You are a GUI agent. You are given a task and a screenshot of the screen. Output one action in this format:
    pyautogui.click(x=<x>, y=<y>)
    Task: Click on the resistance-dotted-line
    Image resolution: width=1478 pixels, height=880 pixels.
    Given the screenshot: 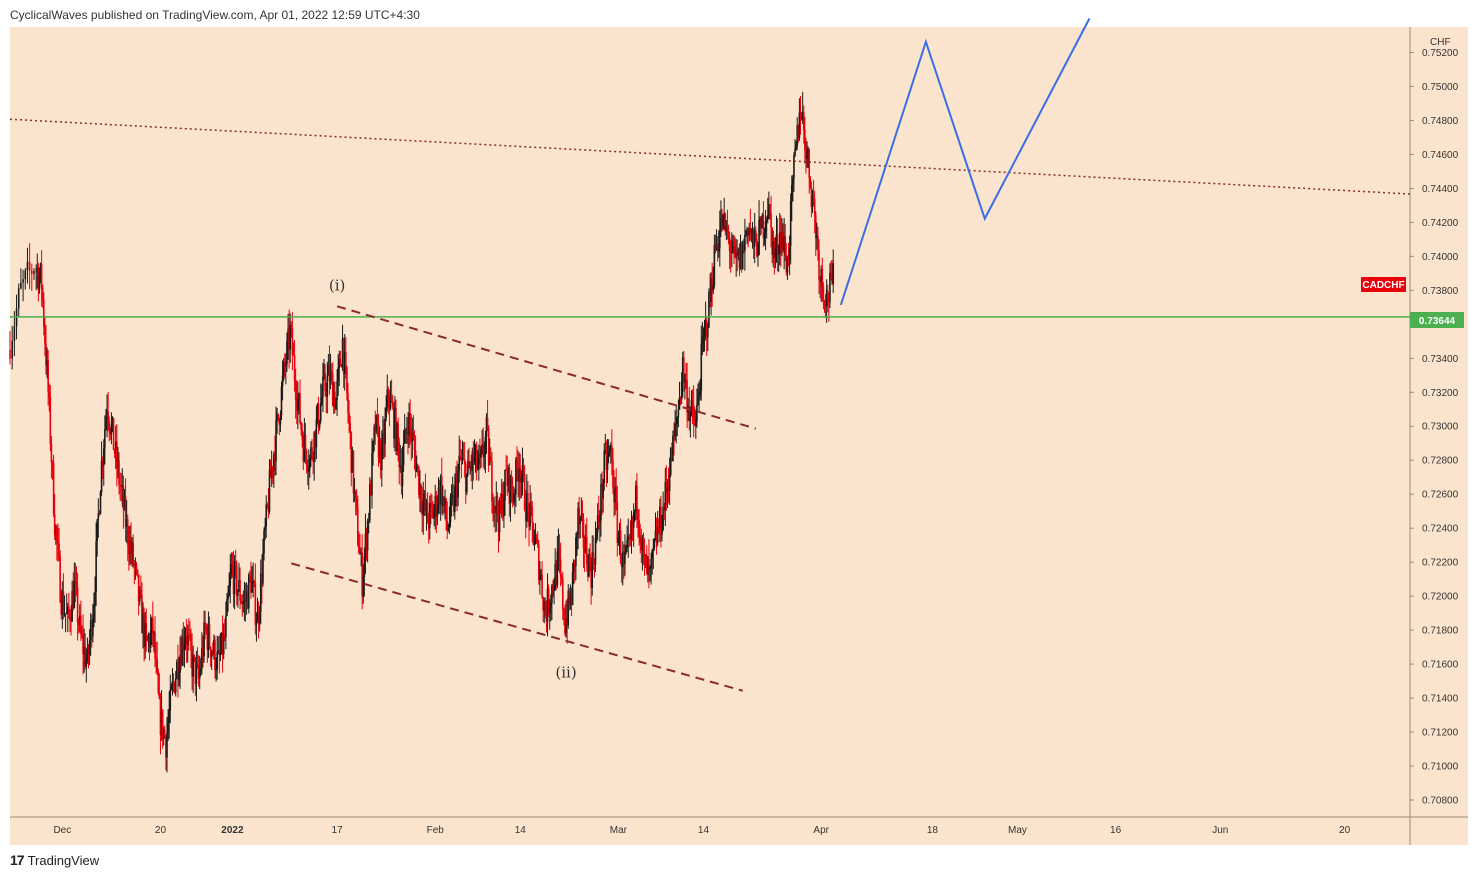 What is the action you would take?
    pyautogui.click(x=710, y=156)
    